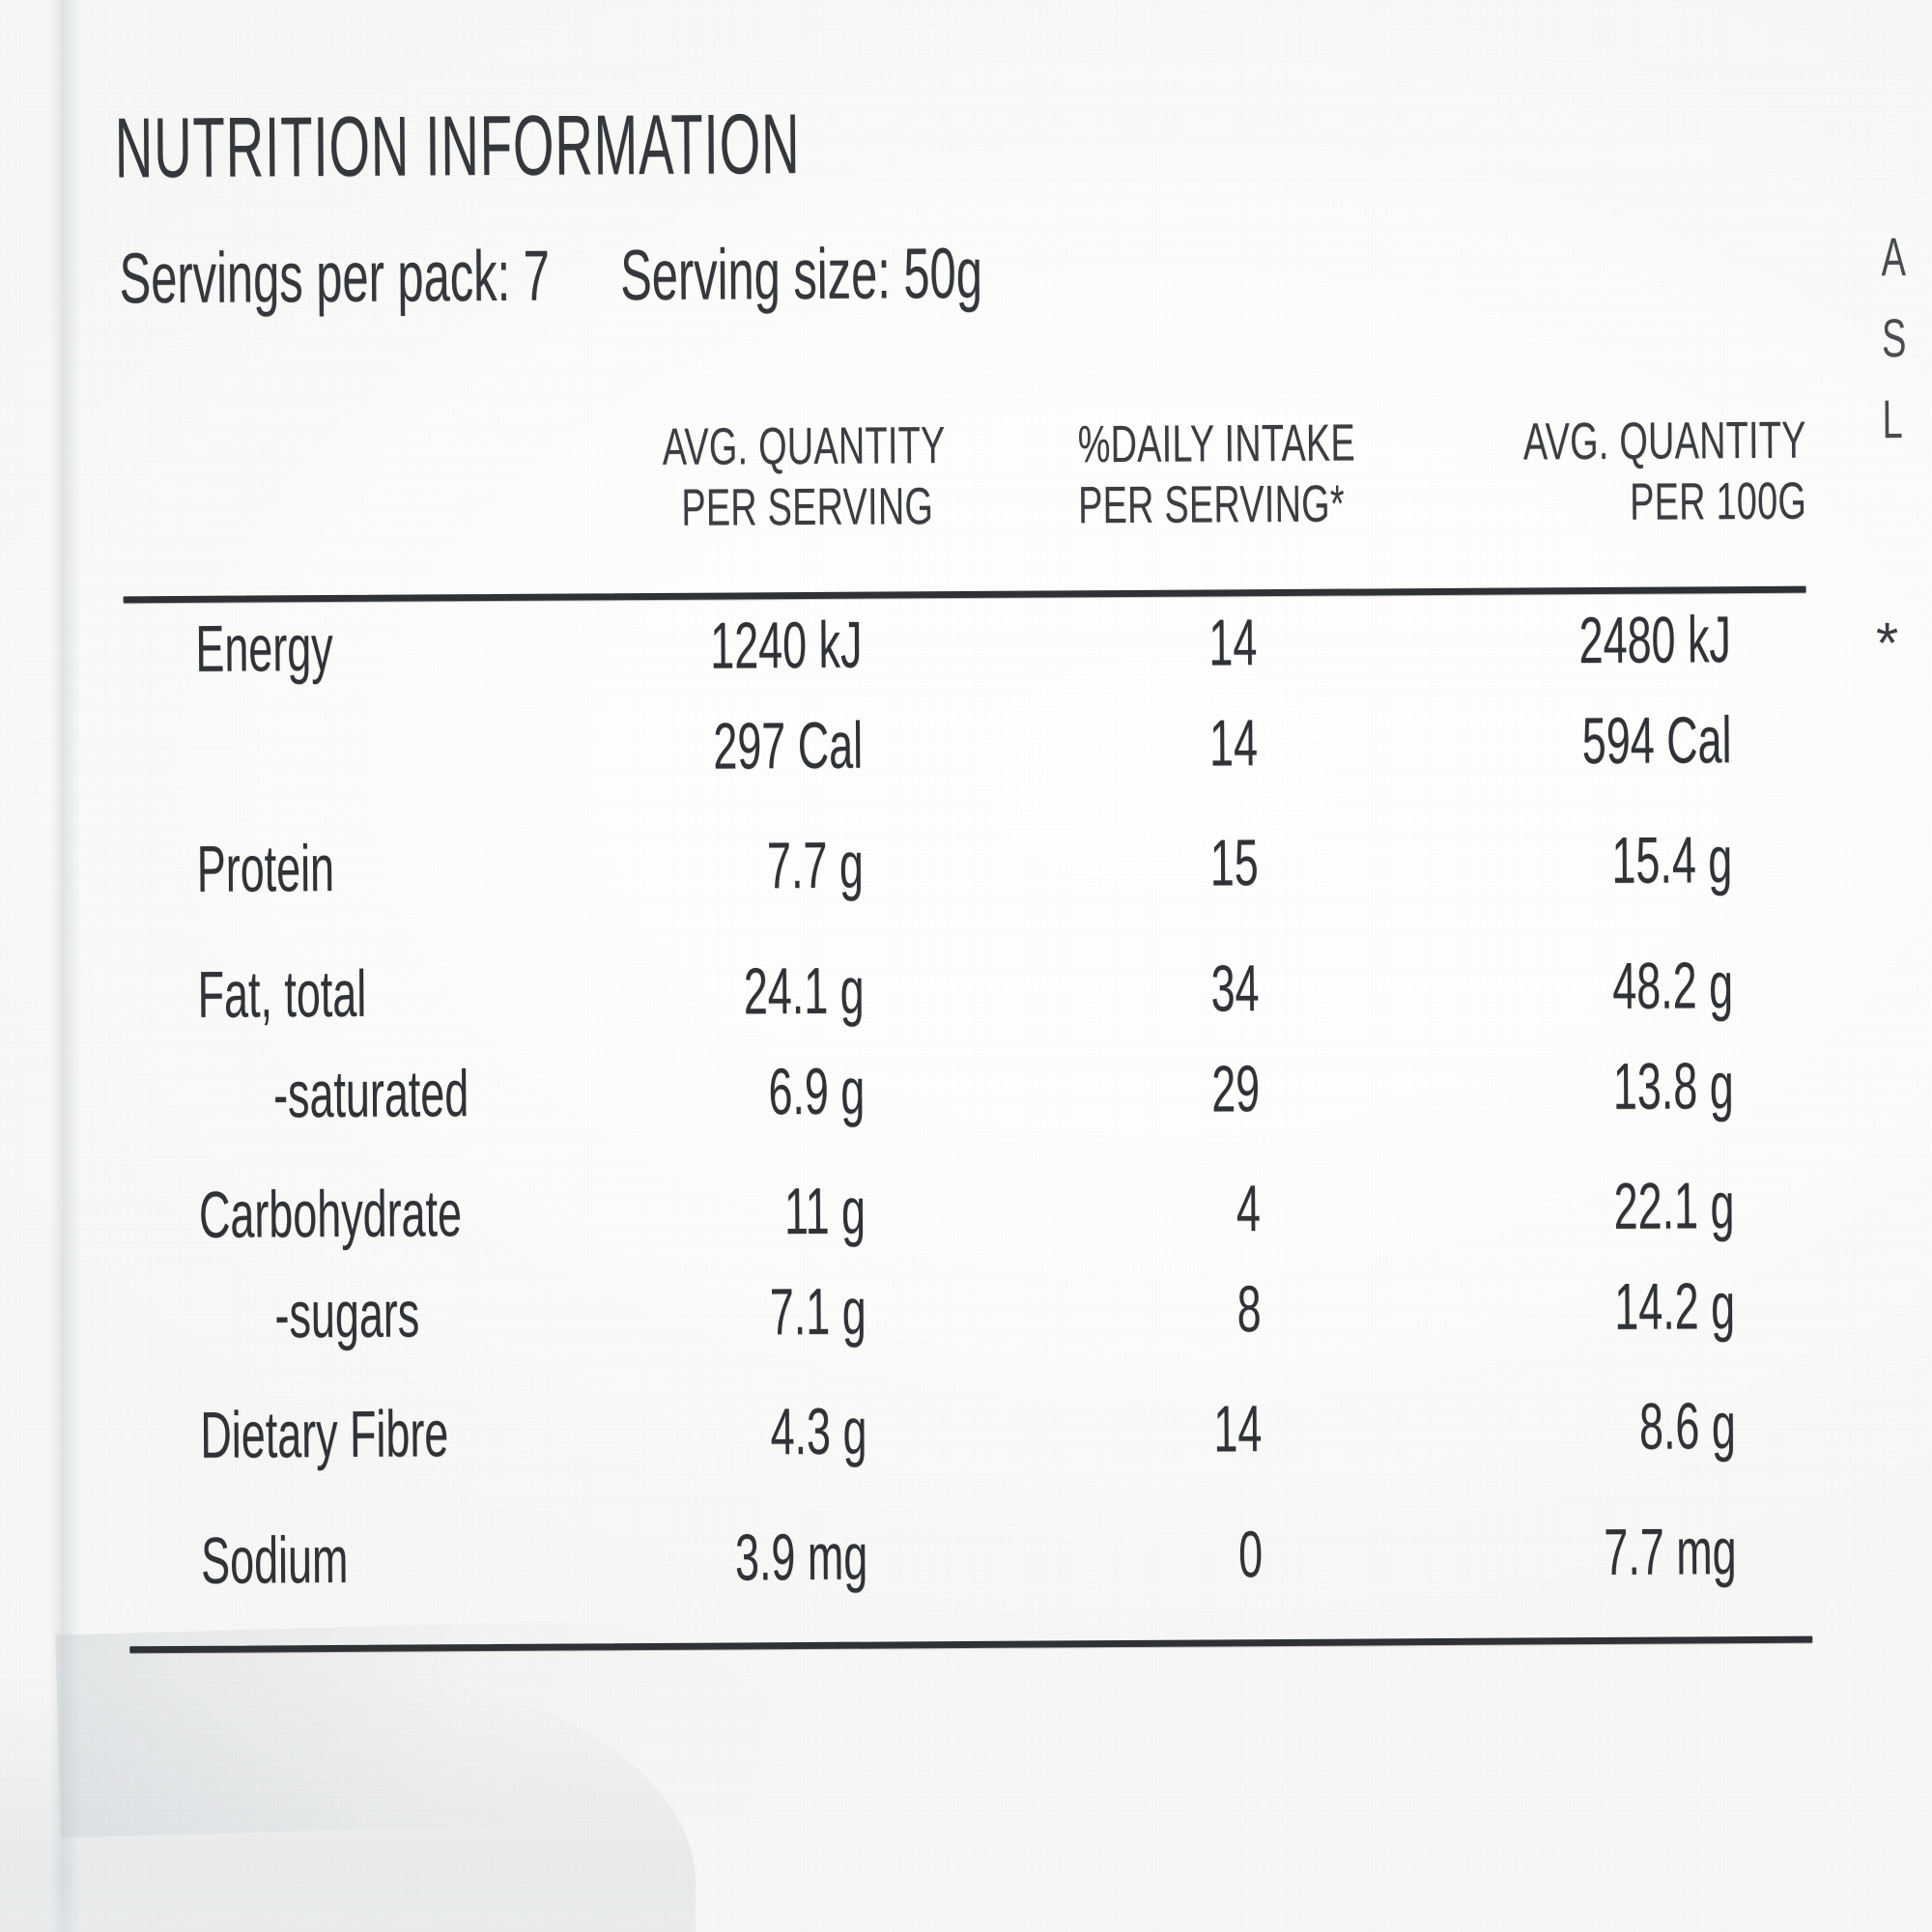  I want to click on row-per-serving-value: 3.9 mg, so click(801, 1557).